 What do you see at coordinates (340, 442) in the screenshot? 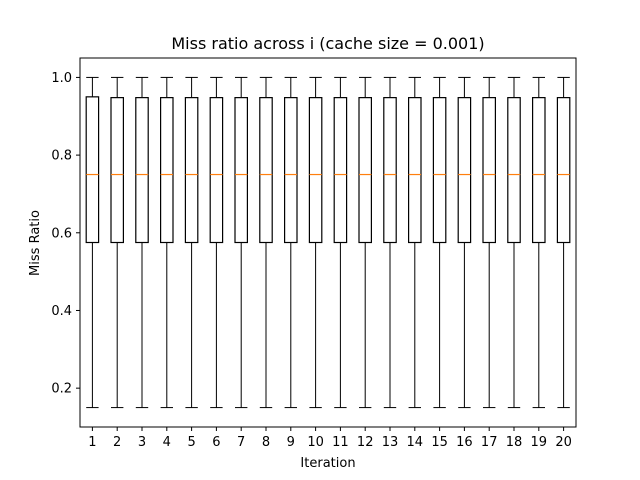
I see `x-tick-label: 11` at bounding box center [340, 442].